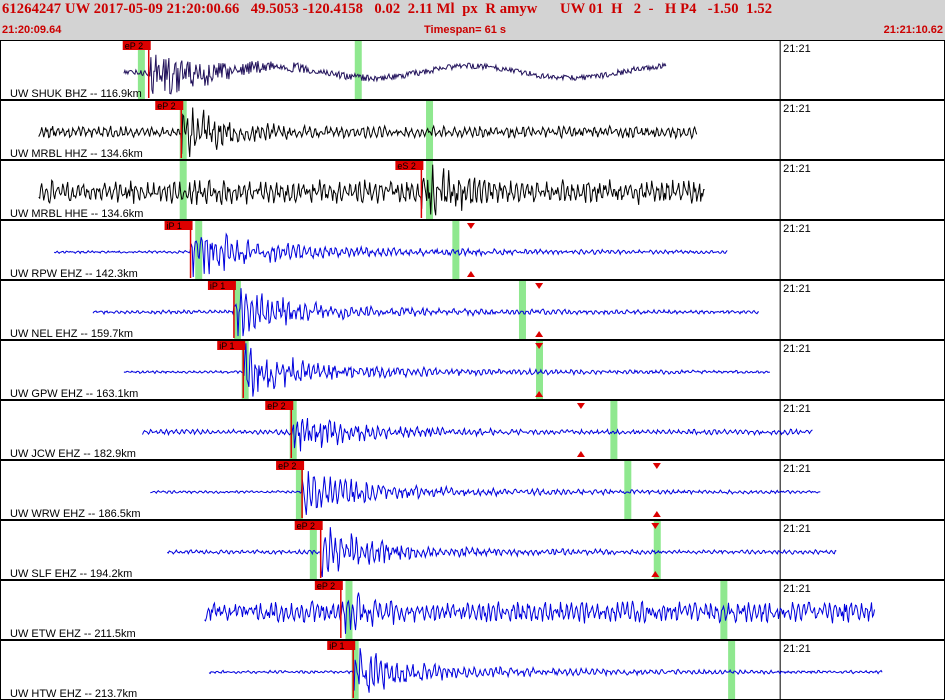 The height and width of the screenshot is (700, 945). What do you see at coordinates (74, 274) in the screenshot?
I see `station-label: UW RPW EHZ -- 142.3km` at bounding box center [74, 274].